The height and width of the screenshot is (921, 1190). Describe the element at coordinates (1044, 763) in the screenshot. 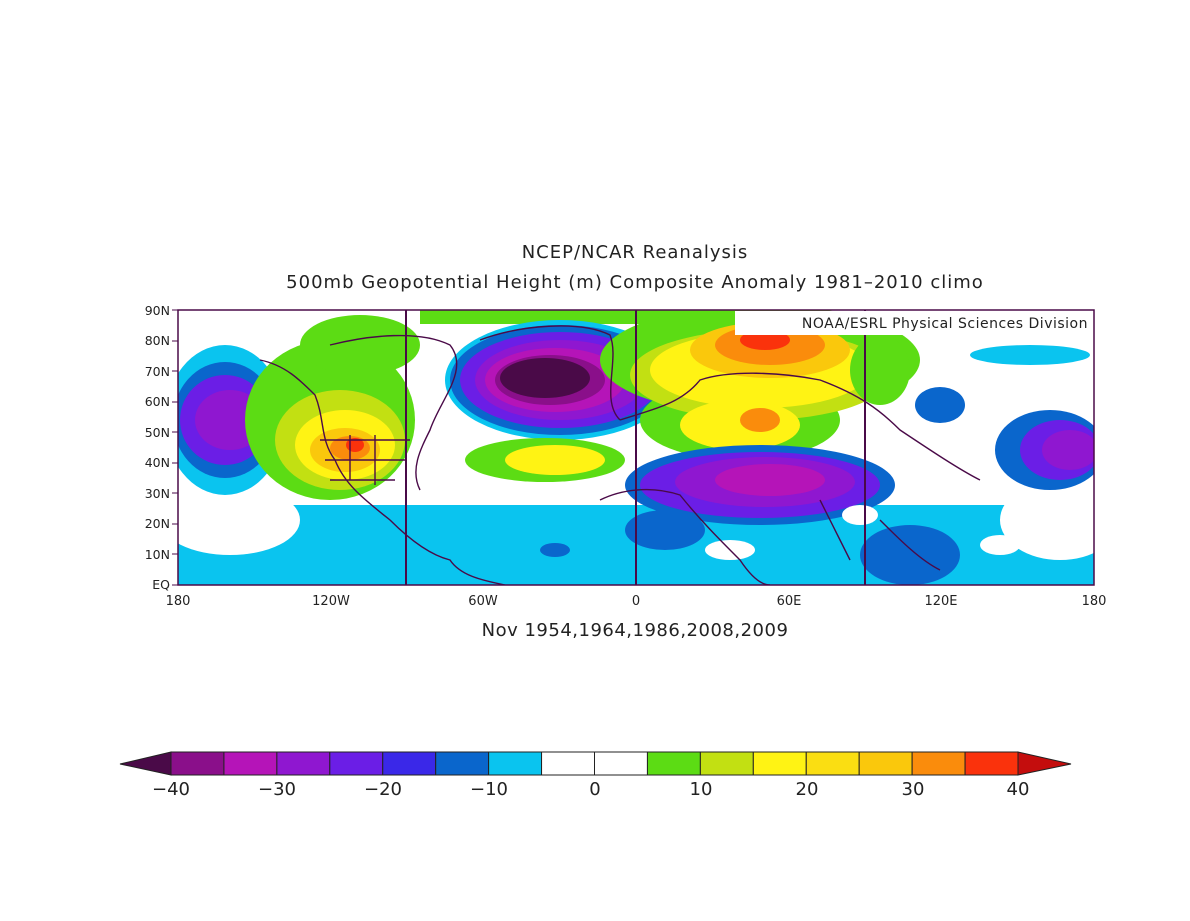

I see `colorbar-high-arrow` at that location.